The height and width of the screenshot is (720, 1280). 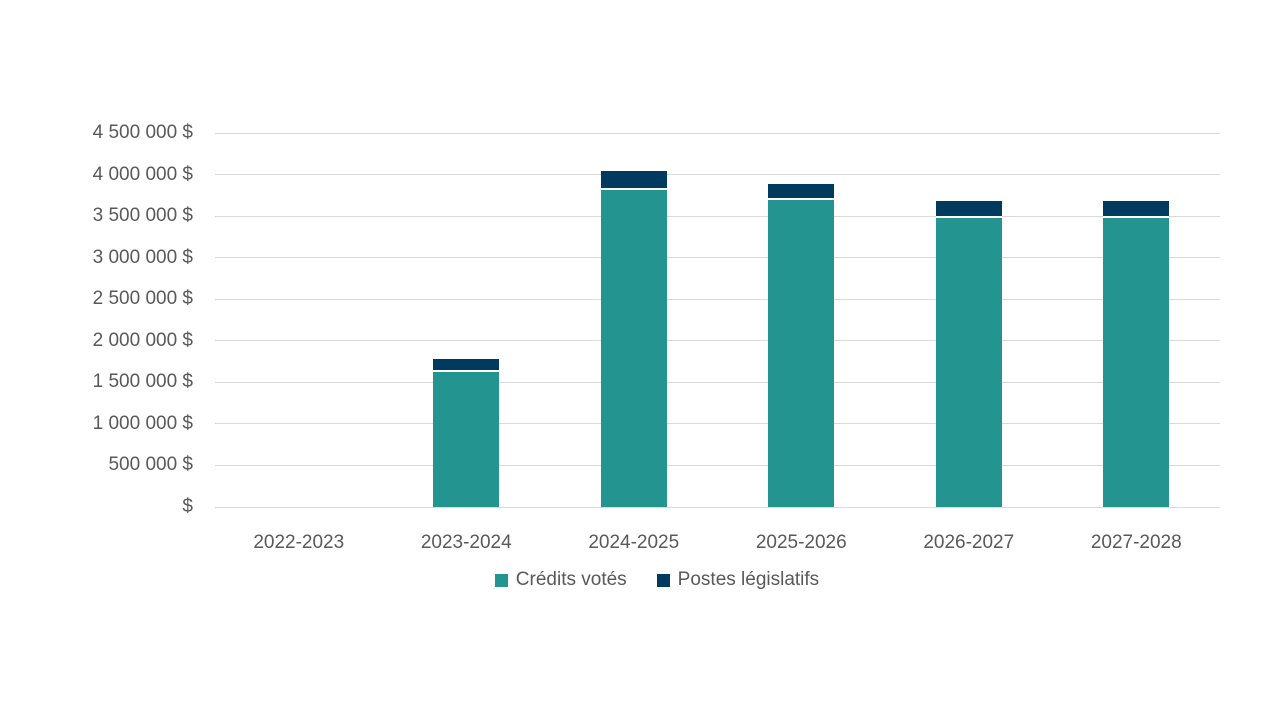 I want to click on y-axis-tick-label: 3 500 000 $, so click(x=142, y=216).